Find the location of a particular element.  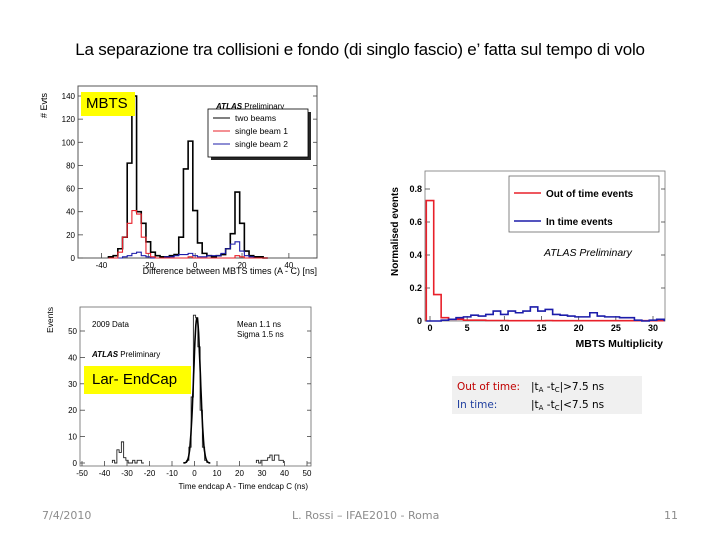

svg-text: 0.8 is located at coordinates (415, 189).